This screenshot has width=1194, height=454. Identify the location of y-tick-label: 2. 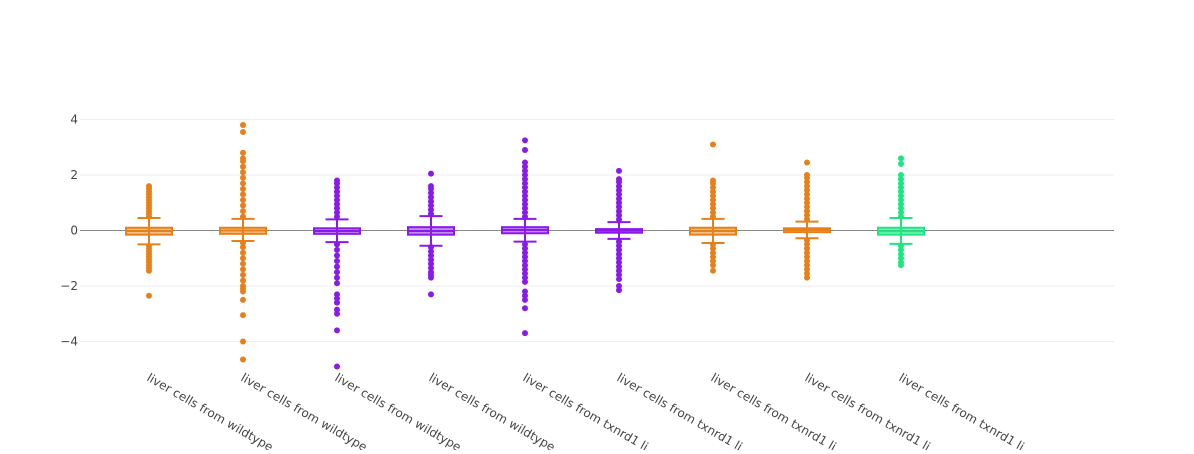
(74, 175).